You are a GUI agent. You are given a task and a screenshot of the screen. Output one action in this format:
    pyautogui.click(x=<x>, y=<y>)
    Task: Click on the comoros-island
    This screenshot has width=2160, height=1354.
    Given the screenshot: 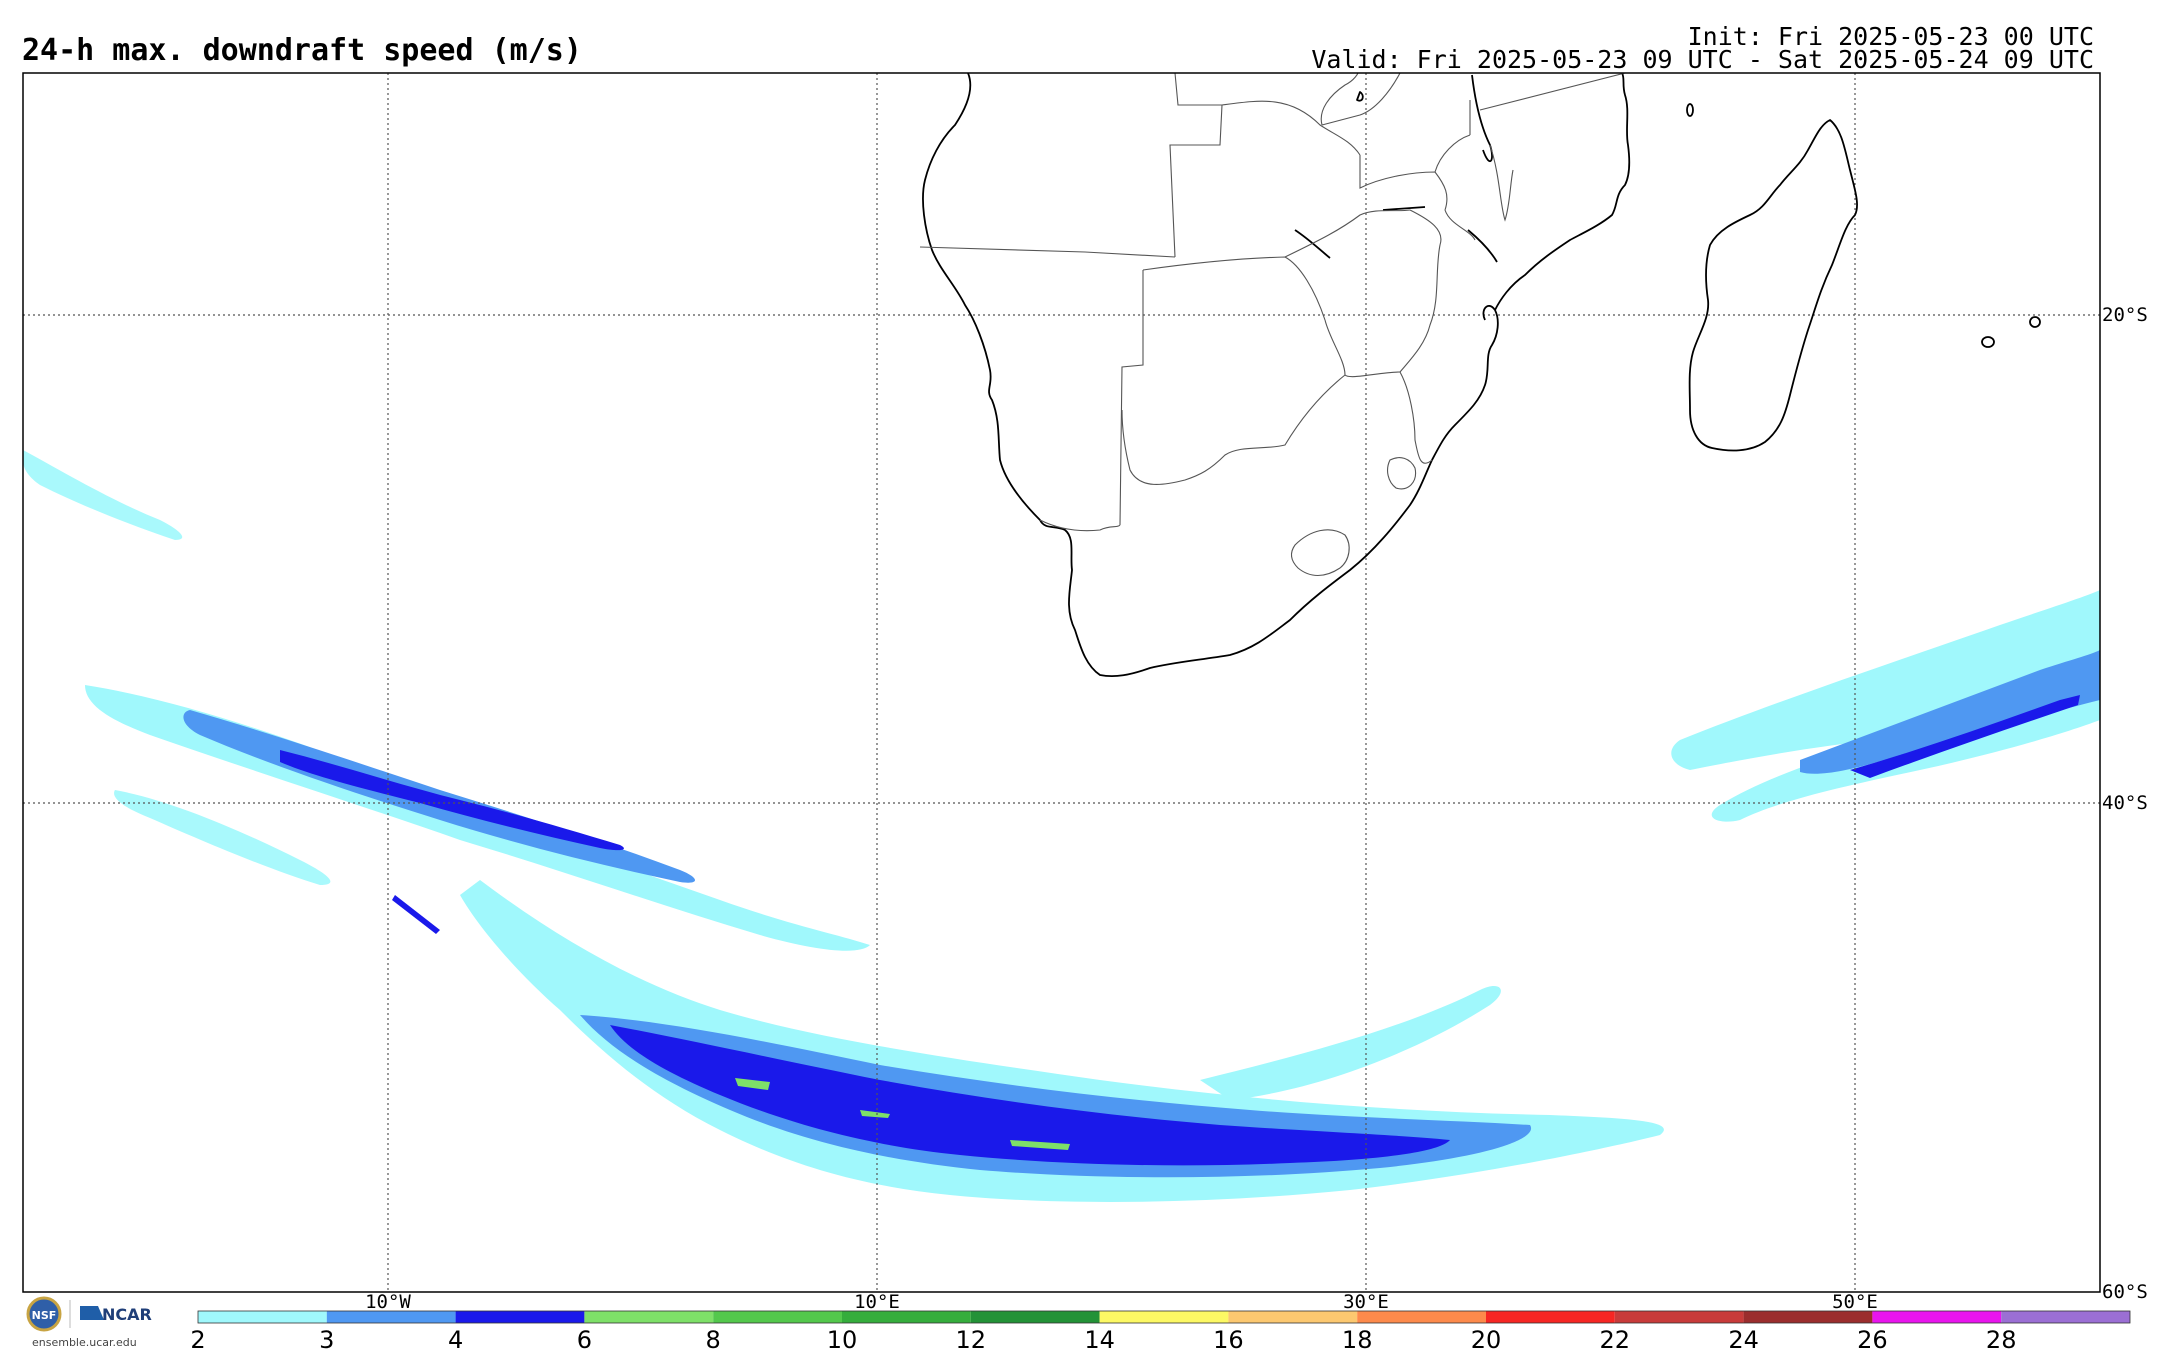 What is the action you would take?
    pyautogui.click(x=1690, y=110)
    